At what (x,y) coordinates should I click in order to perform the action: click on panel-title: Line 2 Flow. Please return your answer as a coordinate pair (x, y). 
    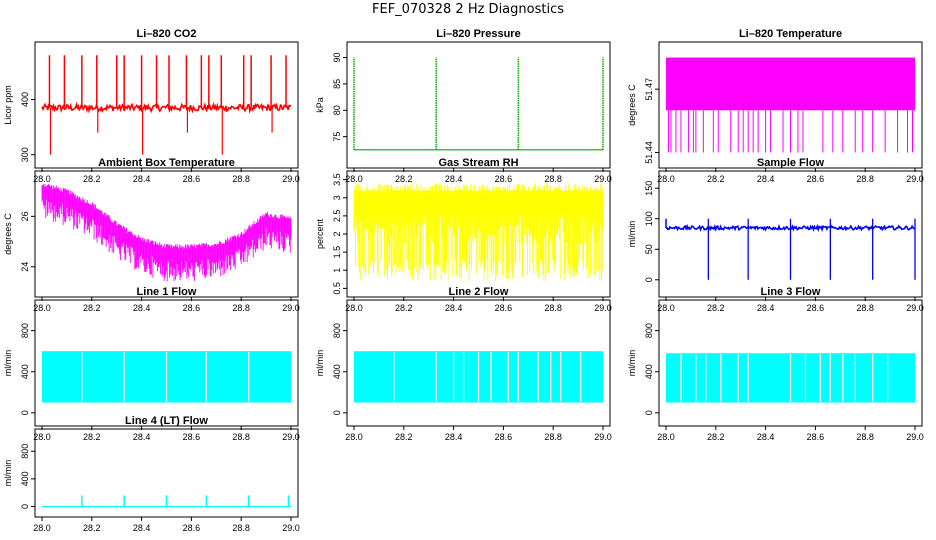
    Looking at the image, I should click on (479, 292).